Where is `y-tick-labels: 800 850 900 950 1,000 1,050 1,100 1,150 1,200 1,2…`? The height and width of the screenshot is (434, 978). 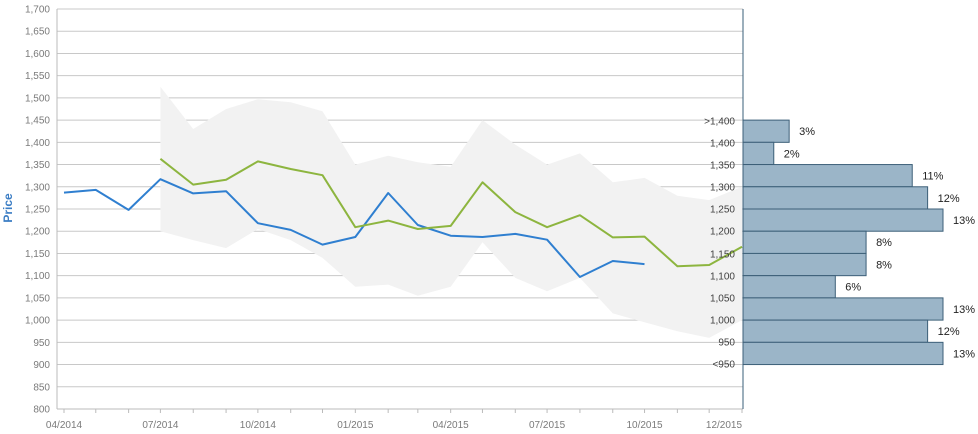
y-tick-labels: 800 850 900 950 1,000 1,050 1,100 1,150 1,200 1,2… is located at coordinates (37, 210).